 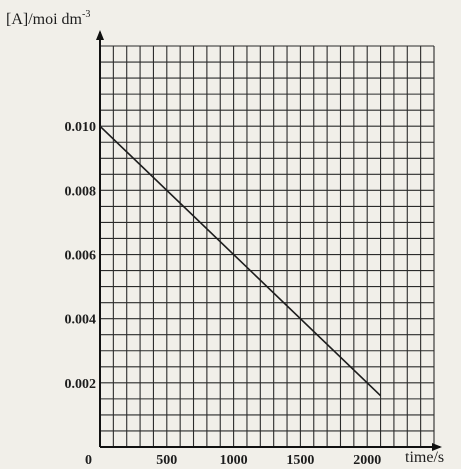 I want to click on y-axis-title: [A]/moi dm-3, so click(x=48, y=18).